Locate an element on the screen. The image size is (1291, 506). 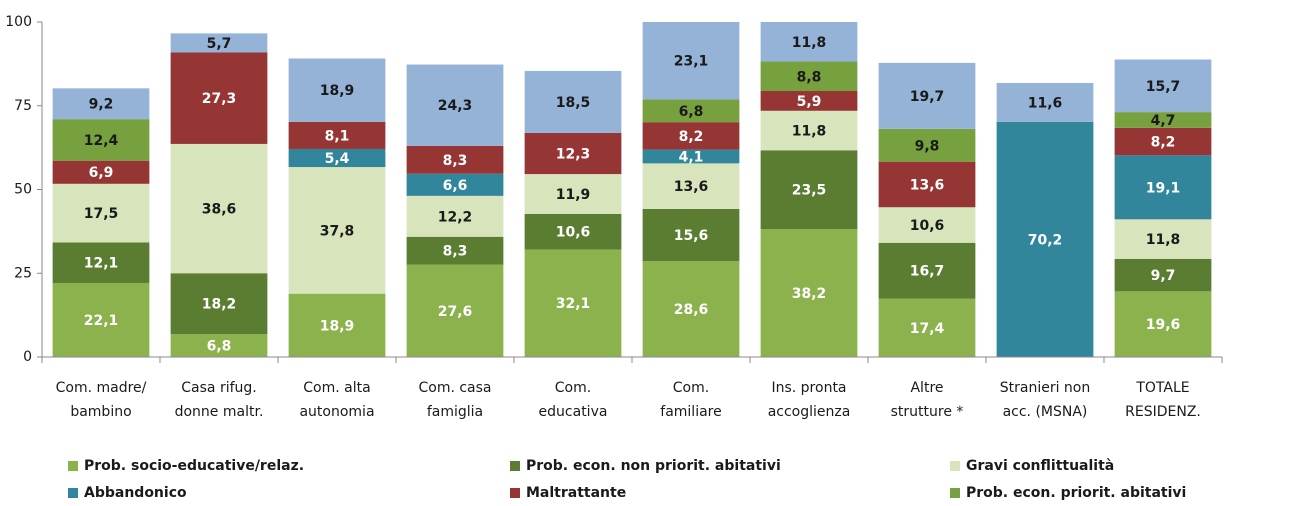
value-label: 27,3 is located at coordinates (219, 99).